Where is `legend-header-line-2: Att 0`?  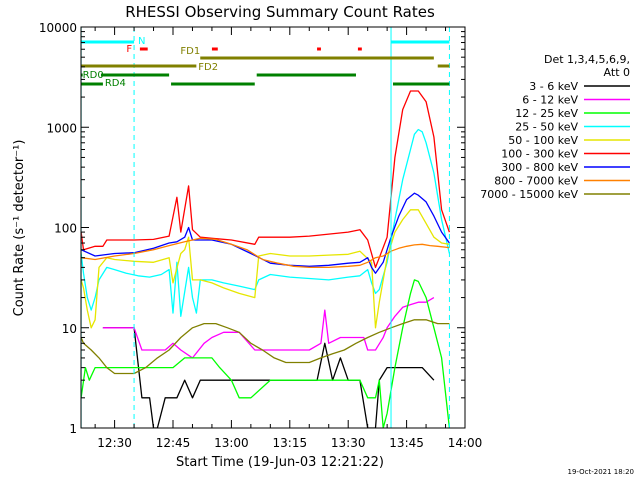
legend-header-line-2: Att 0 is located at coordinates (617, 72).